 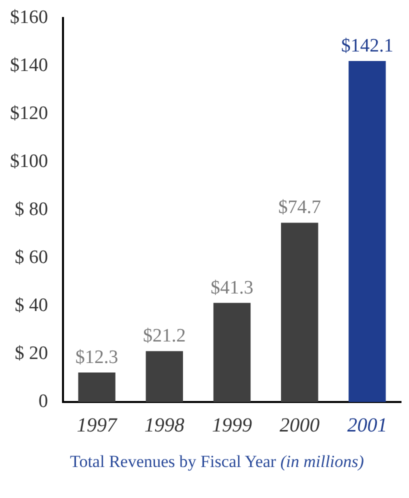 I want to click on text: Total Revenues by Fiscal Year, so click(x=173, y=461).